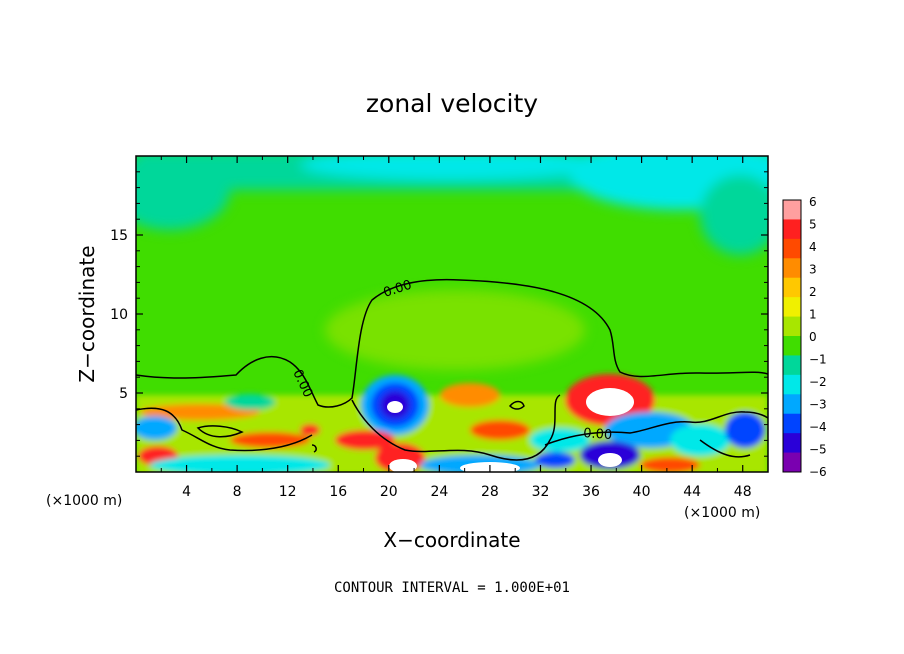 This screenshot has width=904, height=654. I want to click on x-tick-label: 32, so click(541, 492).